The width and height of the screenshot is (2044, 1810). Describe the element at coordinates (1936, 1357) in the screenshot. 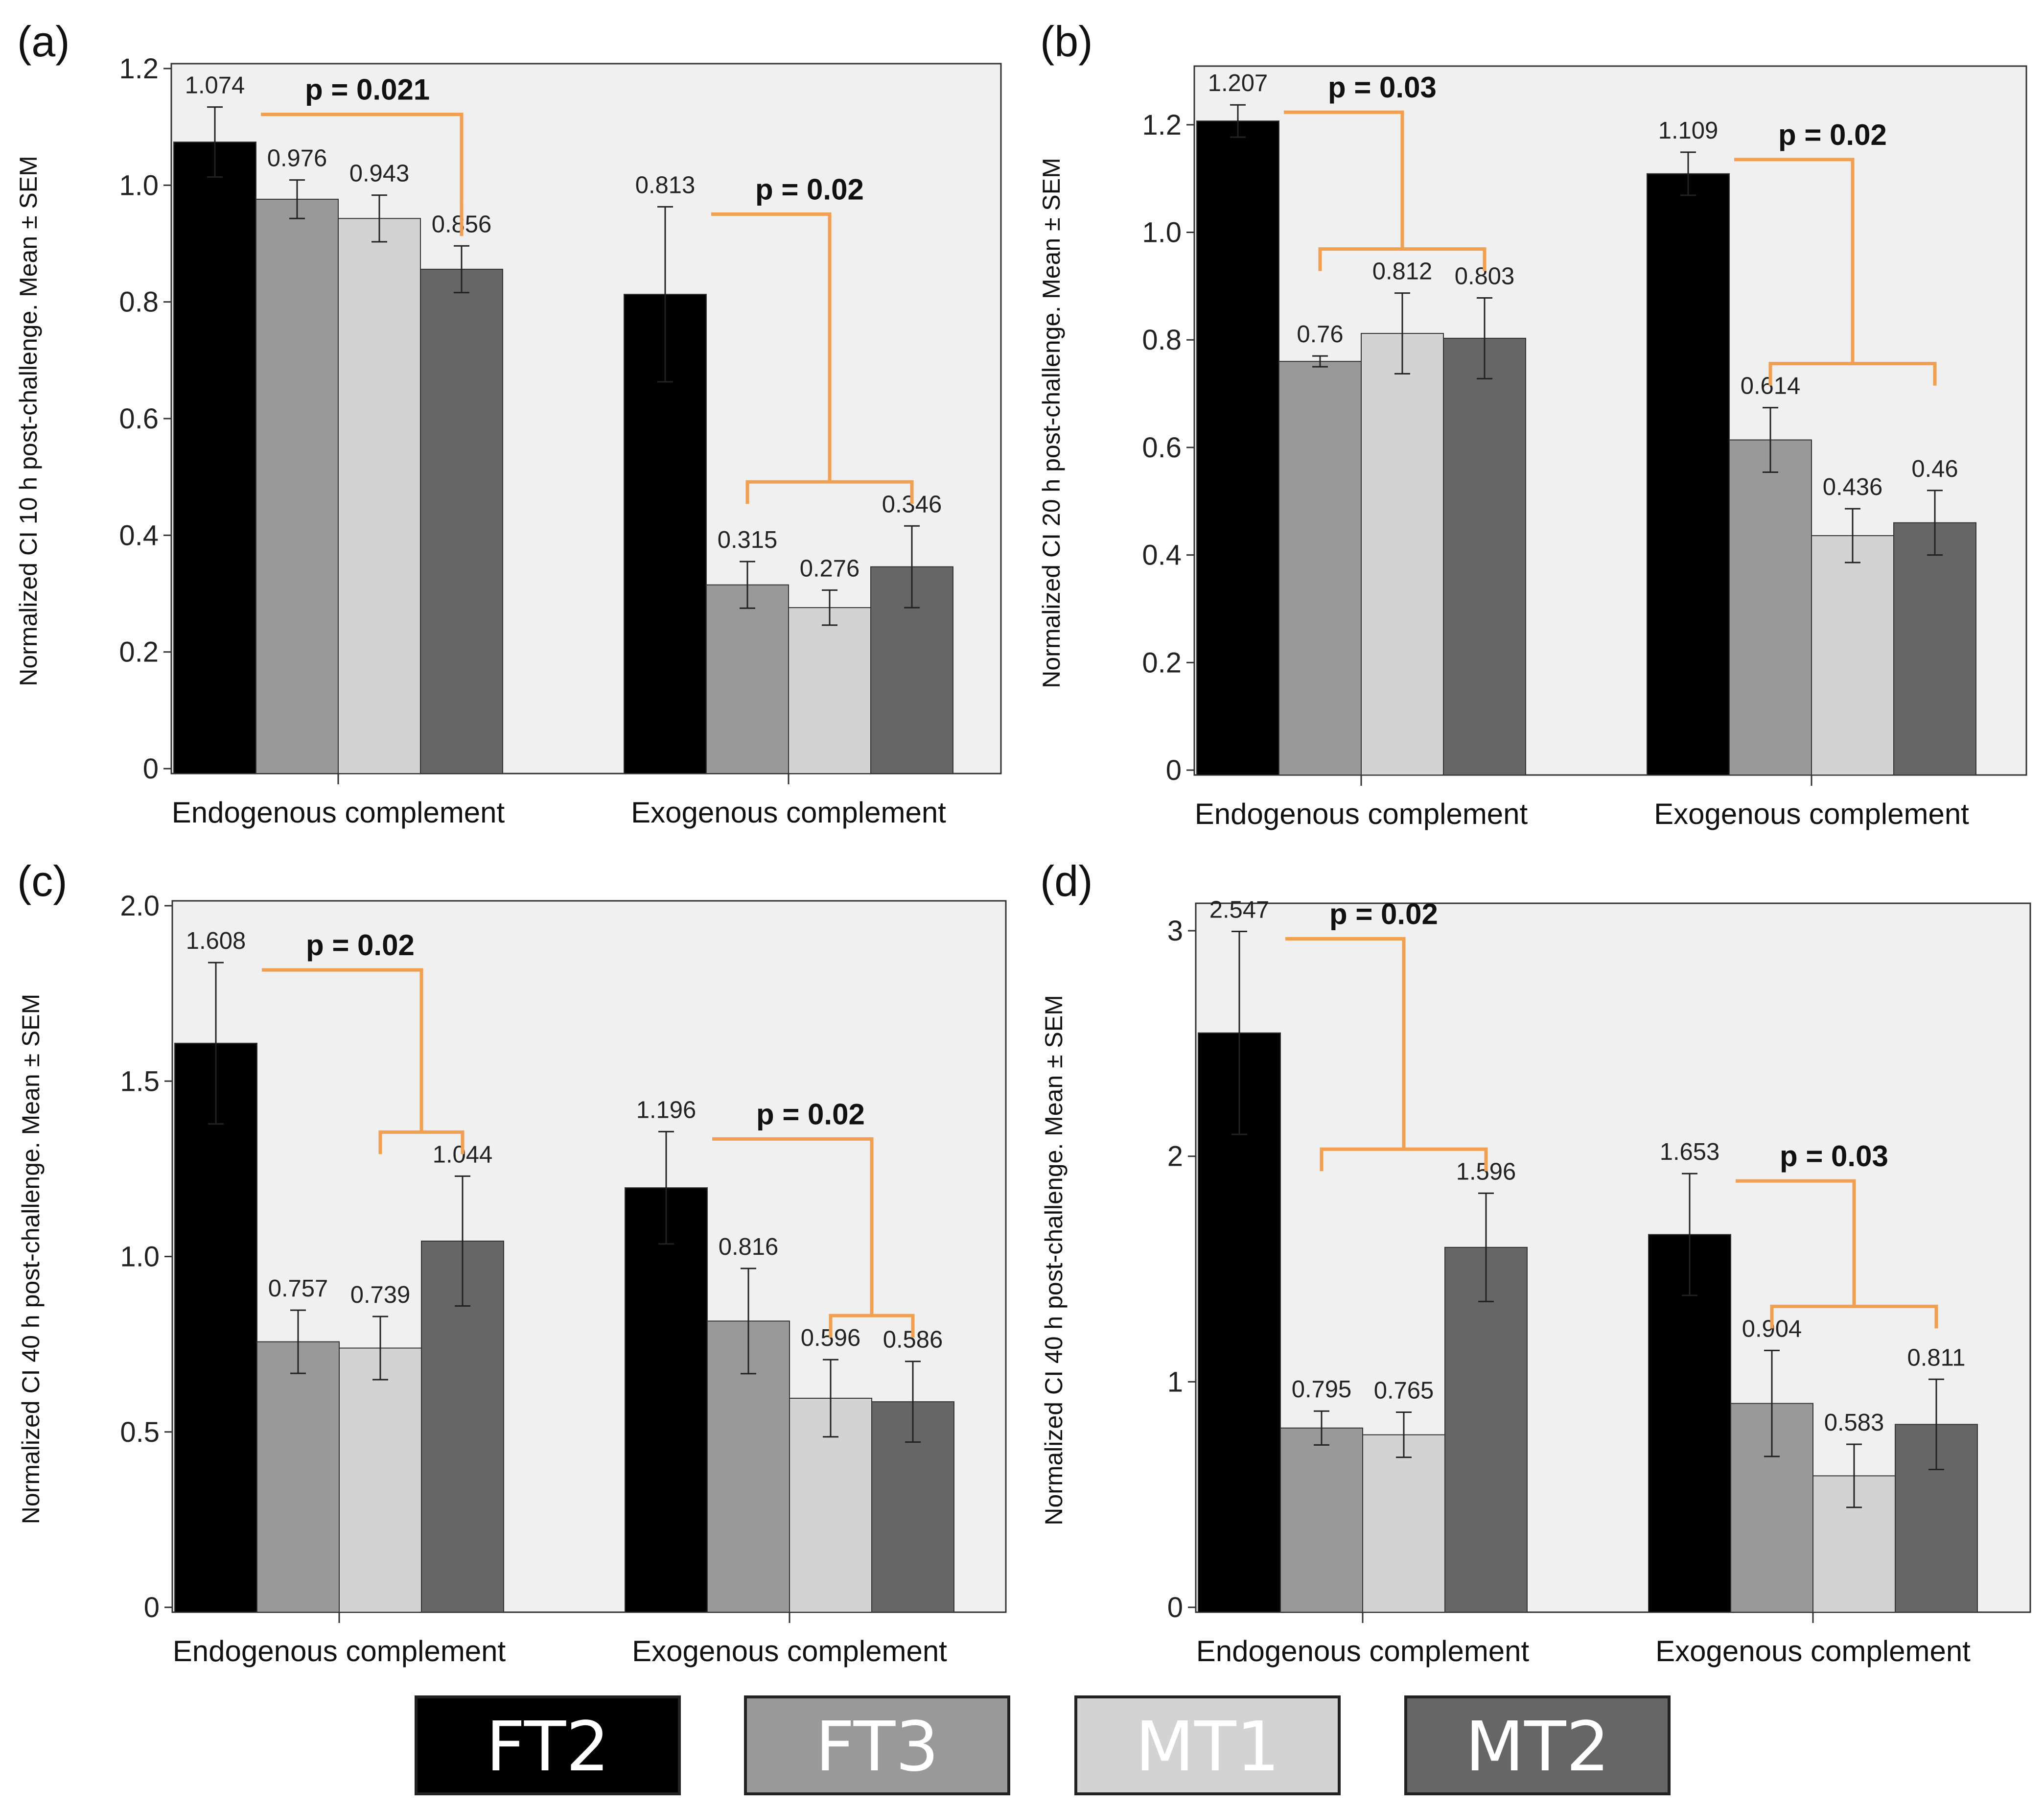

I see `data-label: 0.811` at that location.